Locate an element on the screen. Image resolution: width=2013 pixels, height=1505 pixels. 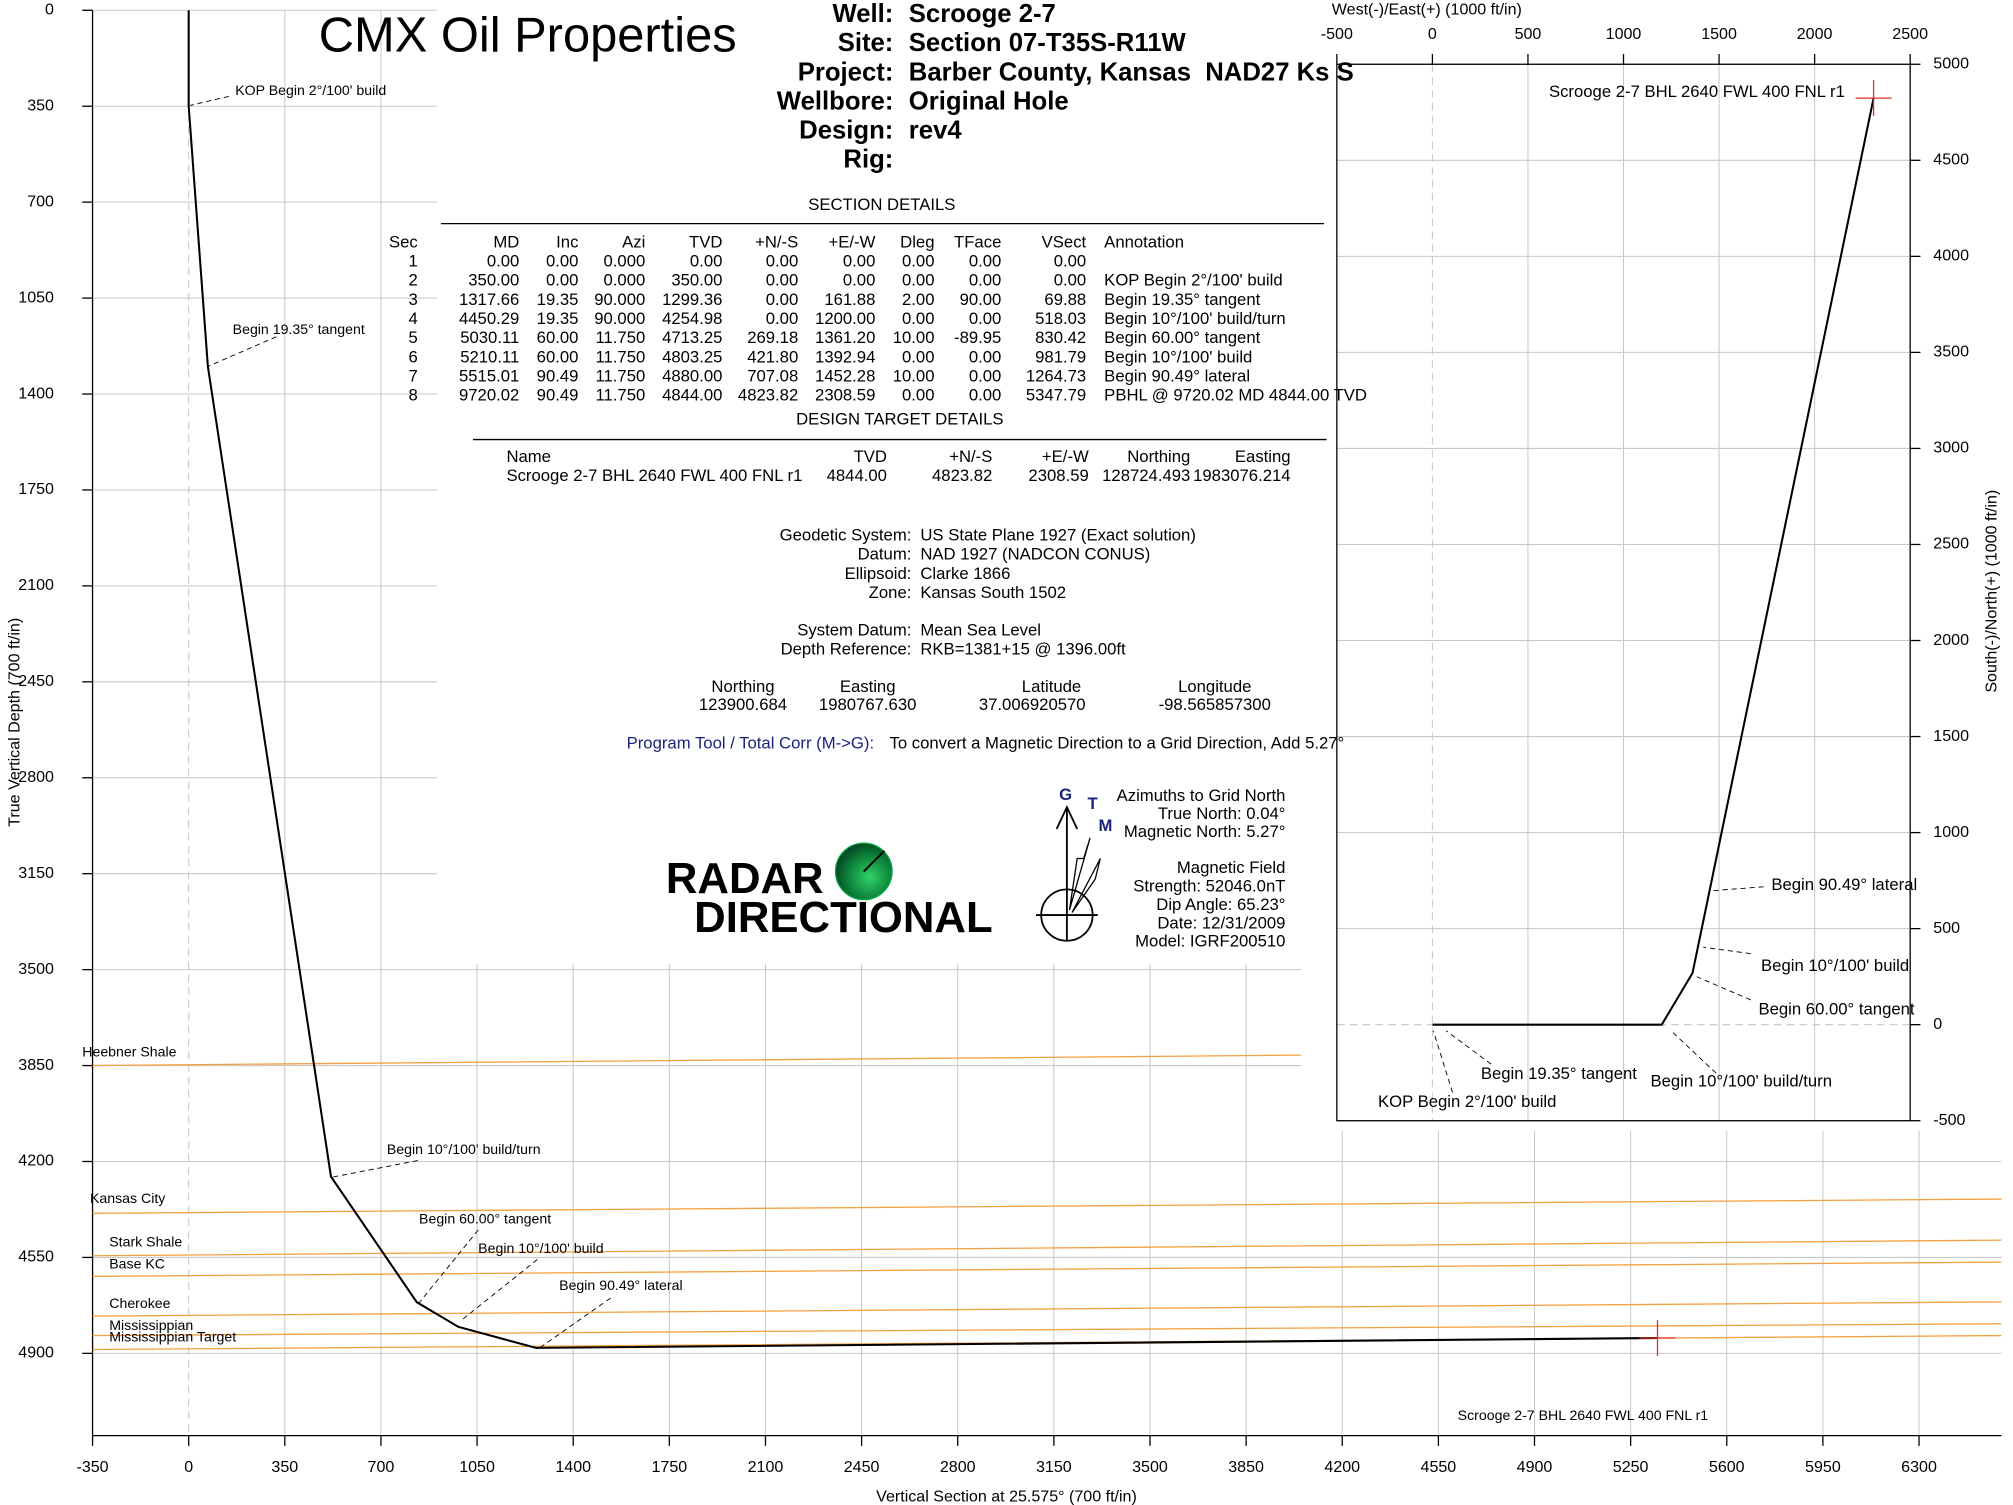
table-header: +E/-W is located at coordinates (1065, 456).